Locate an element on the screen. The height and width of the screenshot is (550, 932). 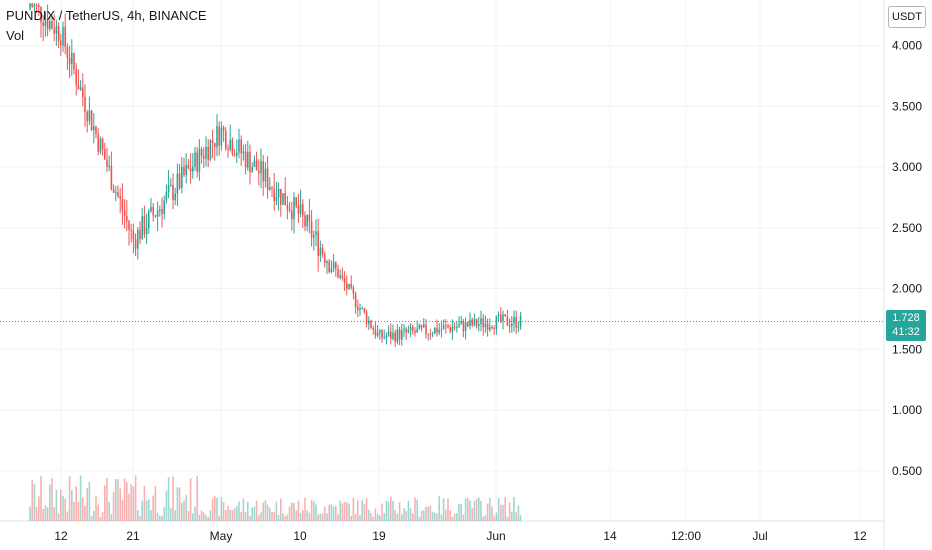
currency-button: USDT is located at coordinates (907, 17).